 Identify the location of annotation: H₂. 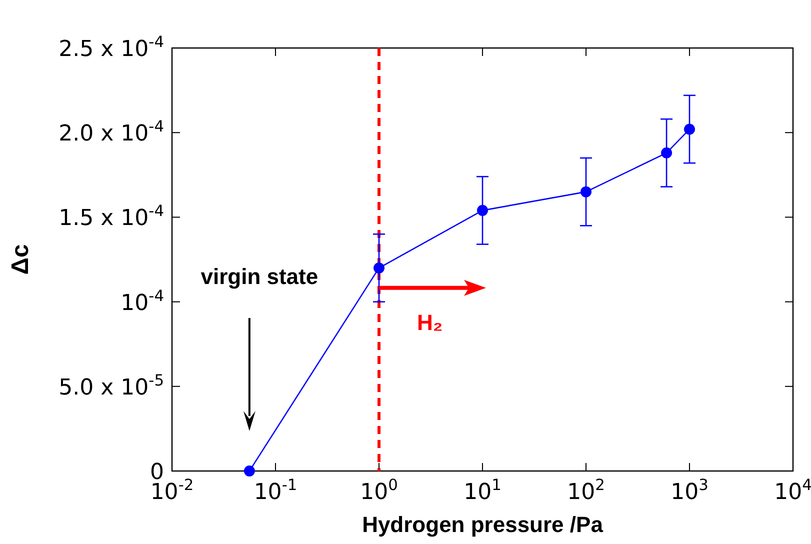
(430, 322).